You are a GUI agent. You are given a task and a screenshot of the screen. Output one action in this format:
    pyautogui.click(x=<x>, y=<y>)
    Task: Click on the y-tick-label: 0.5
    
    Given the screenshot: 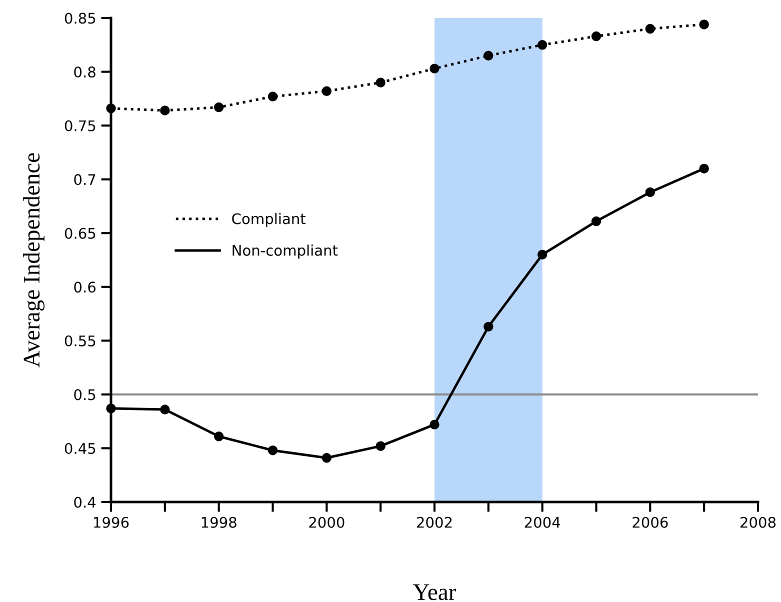 What is the action you would take?
    pyautogui.click(x=85, y=394)
    